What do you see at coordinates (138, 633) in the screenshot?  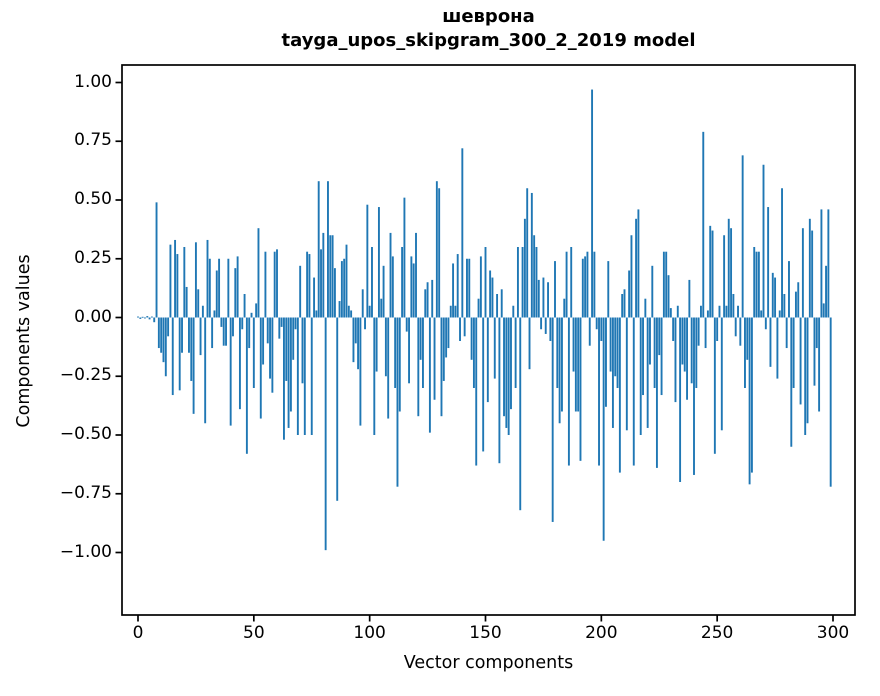 I see `x-tick-label: 0` at bounding box center [138, 633].